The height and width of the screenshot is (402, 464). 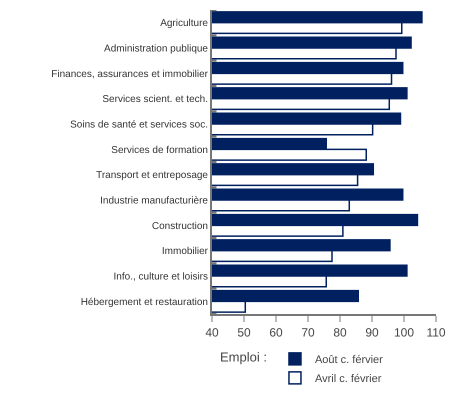 I want to click on legend-title: Emploi :, so click(x=243, y=356).